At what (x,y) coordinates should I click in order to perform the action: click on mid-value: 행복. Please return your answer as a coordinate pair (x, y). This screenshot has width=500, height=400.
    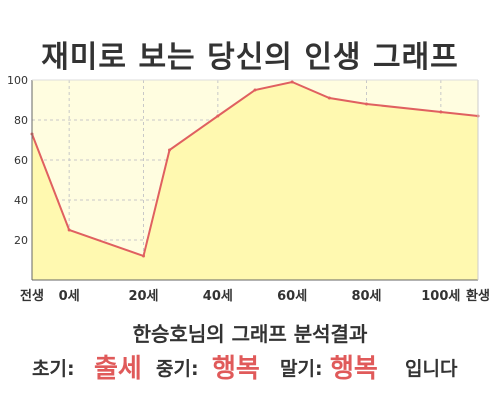
    Looking at the image, I should click on (236, 369).